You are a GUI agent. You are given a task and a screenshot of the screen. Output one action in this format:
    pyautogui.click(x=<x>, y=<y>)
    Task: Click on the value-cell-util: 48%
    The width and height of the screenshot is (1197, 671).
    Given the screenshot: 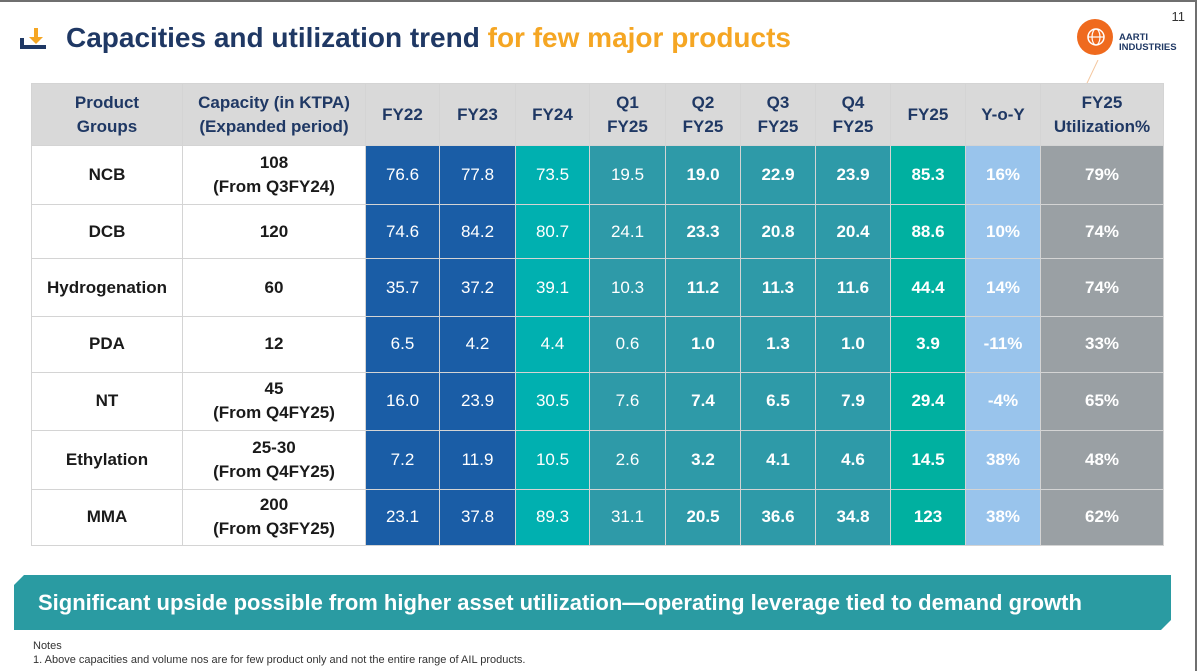 What is the action you would take?
    pyautogui.click(x=1102, y=459)
    